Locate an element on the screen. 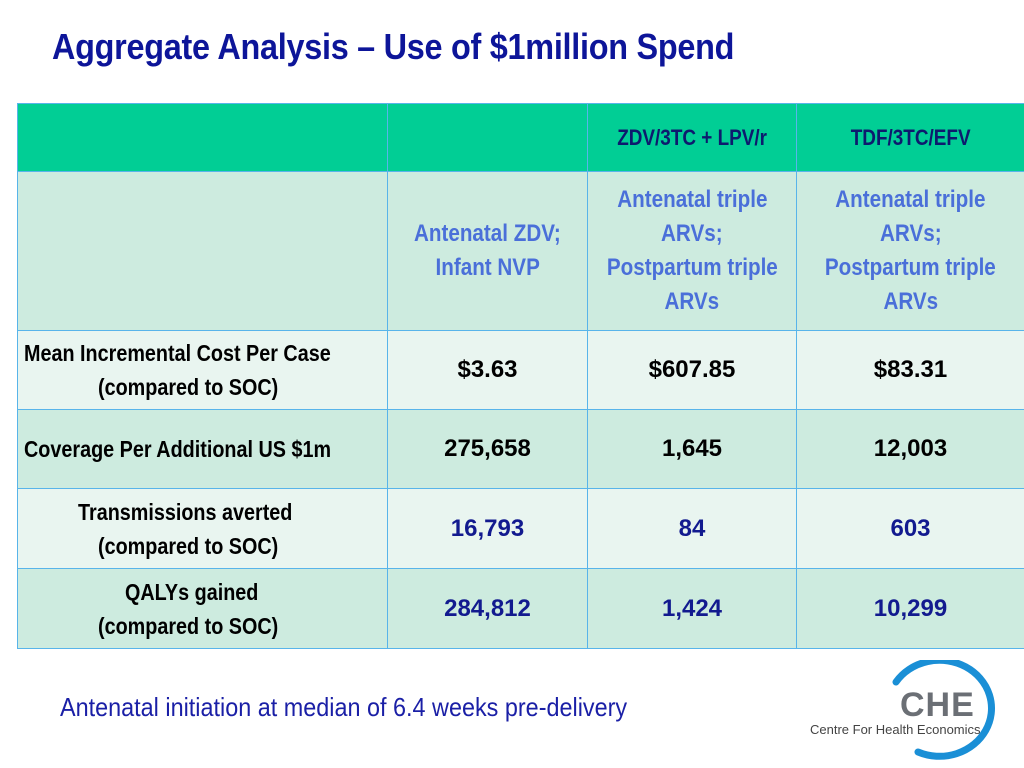 This screenshot has width=1024, height=768. table-cell: 10,299 is located at coordinates (910, 608).